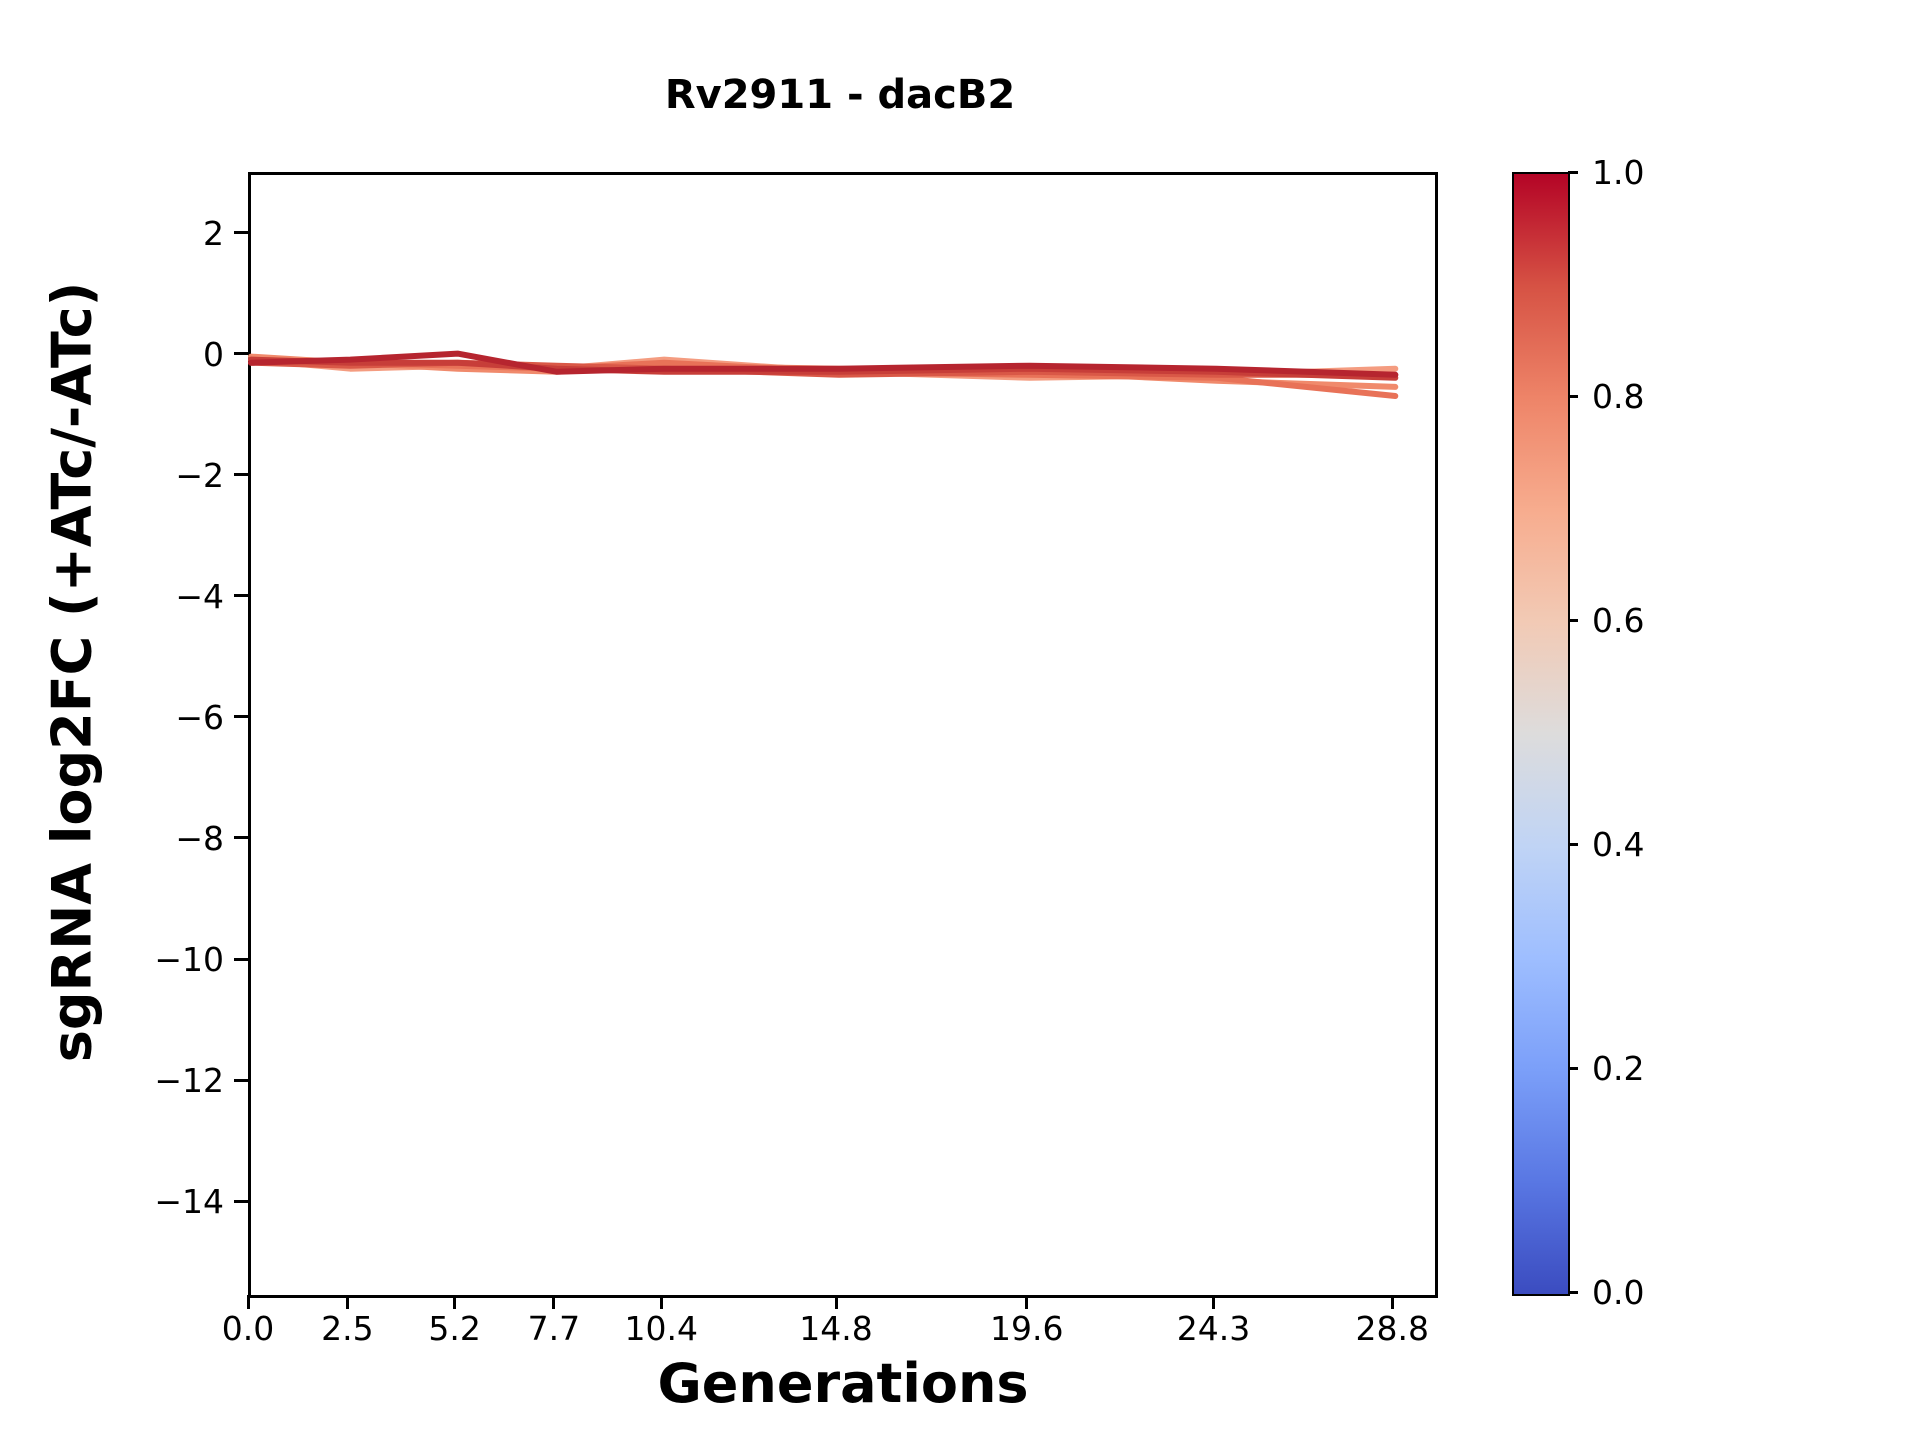 Image resolution: width=1920 pixels, height=1440 pixels. I want to click on y-tick-label: −14, so click(189, 1202).